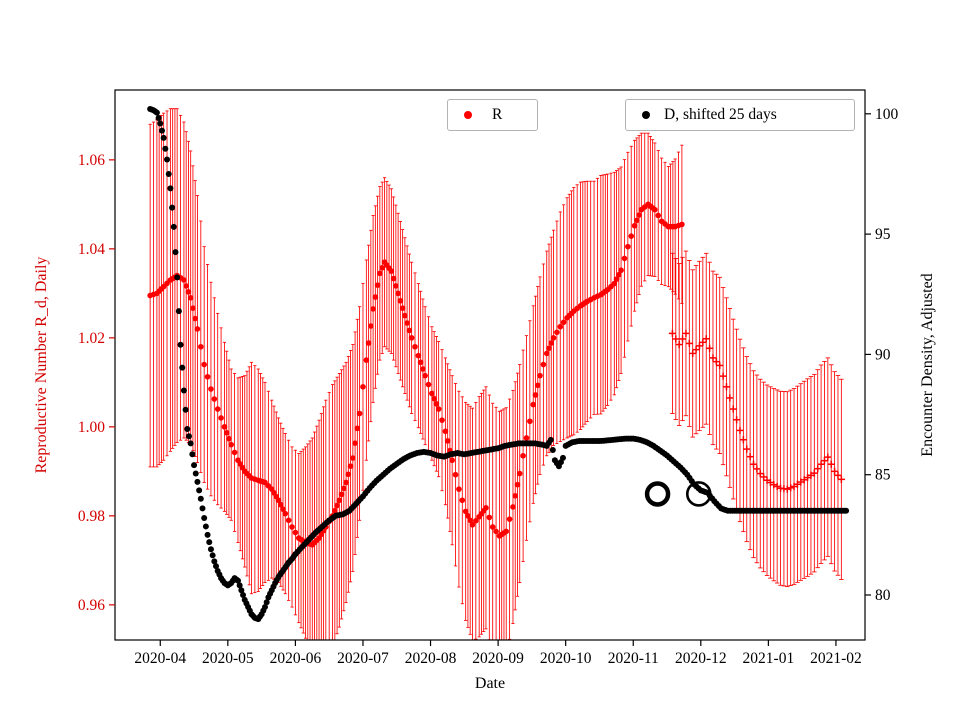 The height and width of the screenshot is (720, 960). What do you see at coordinates (883, 475) in the screenshot?
I see `svg-text: 85` at bounding box center [883, 475].